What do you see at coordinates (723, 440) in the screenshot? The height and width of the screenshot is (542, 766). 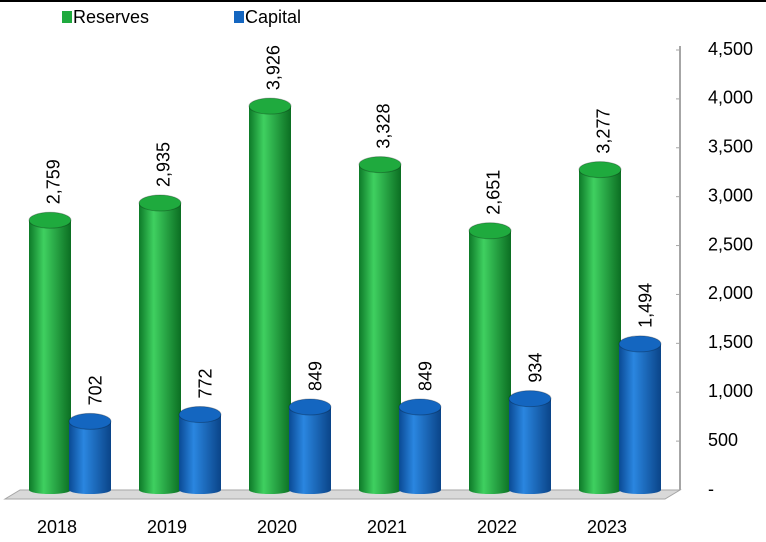 I see `y-tick-label: 500` at bounding box center [723, 440].